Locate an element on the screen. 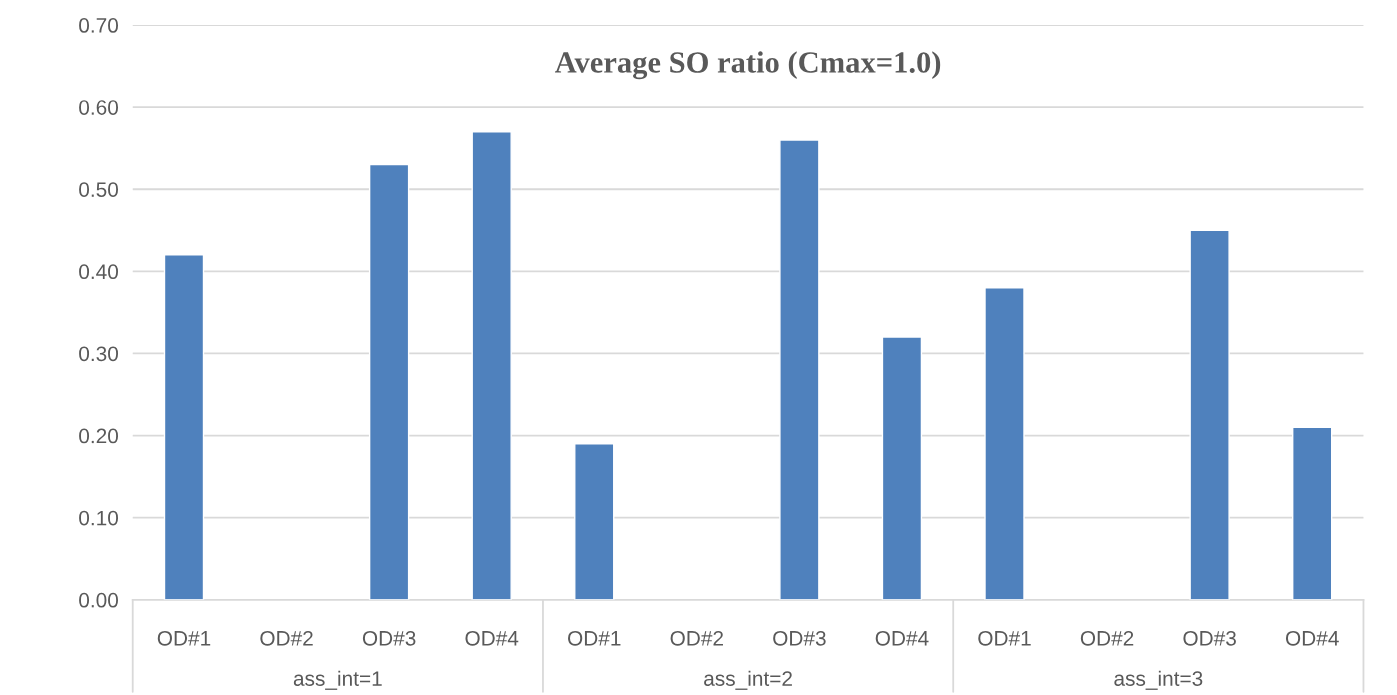 This screenshot has width=1397, height=695. text: ass_int=3 is located at coordinates (1158, 680).